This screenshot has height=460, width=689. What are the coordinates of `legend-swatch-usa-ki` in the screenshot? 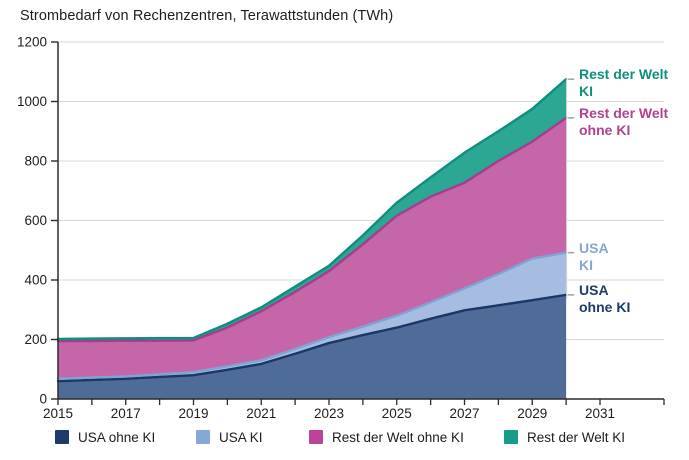 It's located at (203, 437).